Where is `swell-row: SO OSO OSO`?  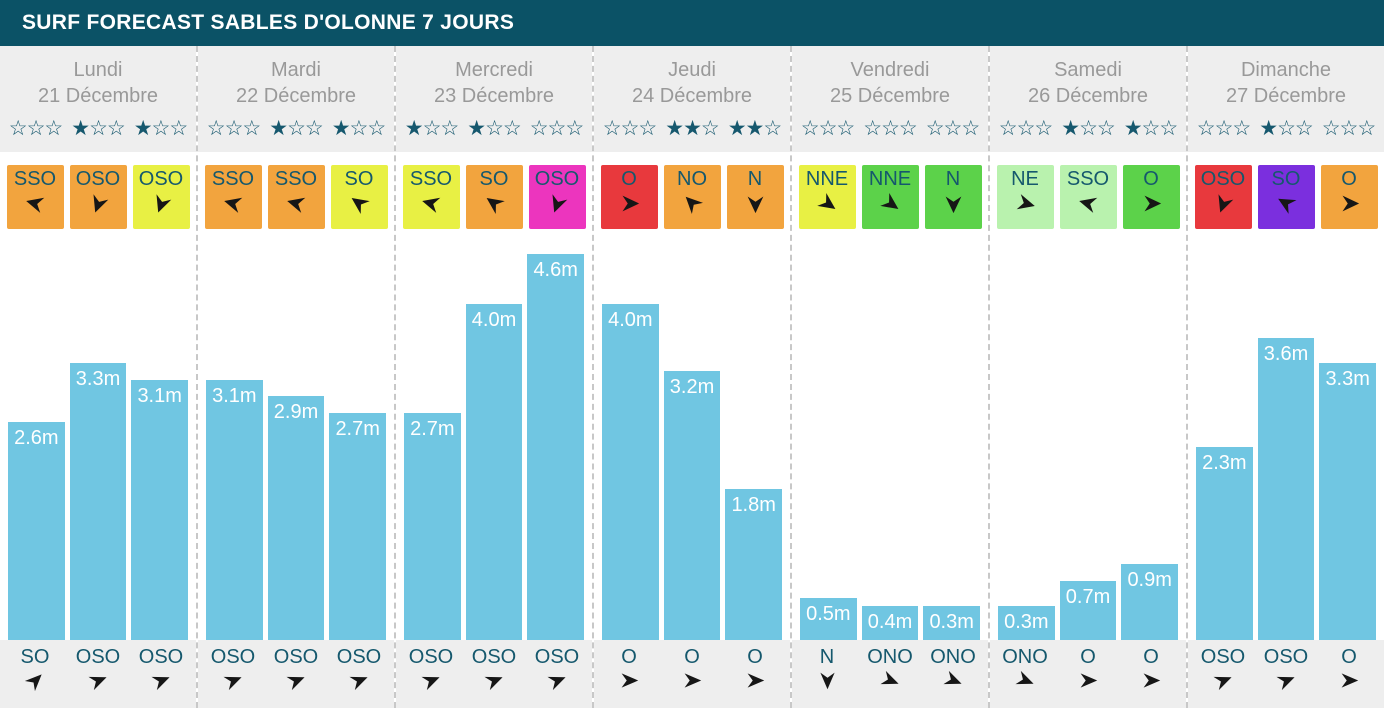 swell-row: SO OSO OSO is located at coordinates (98, 674).